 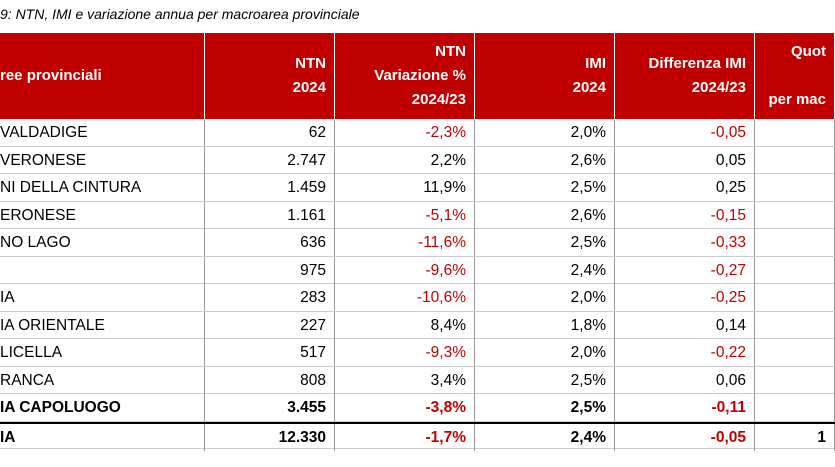 I want to click on table-cell: ERONESE, so click(x=102, y=215).